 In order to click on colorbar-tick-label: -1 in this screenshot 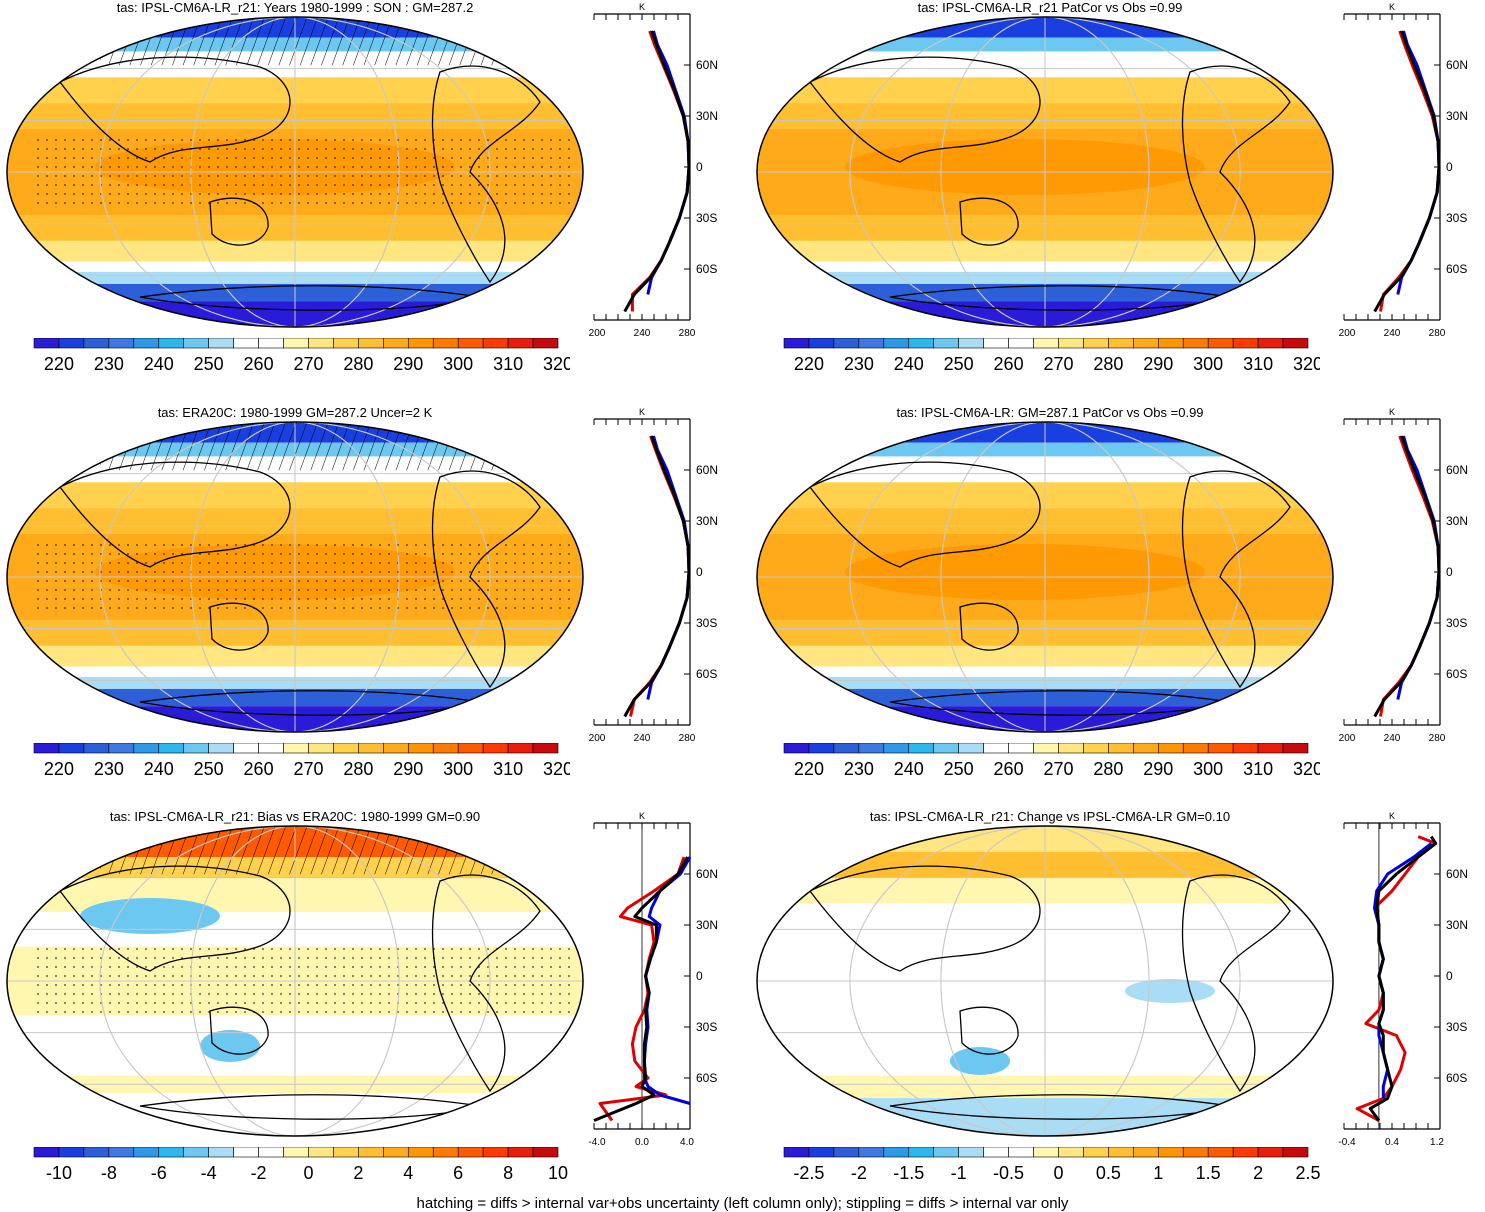, I will do `click(959, 1173)`.